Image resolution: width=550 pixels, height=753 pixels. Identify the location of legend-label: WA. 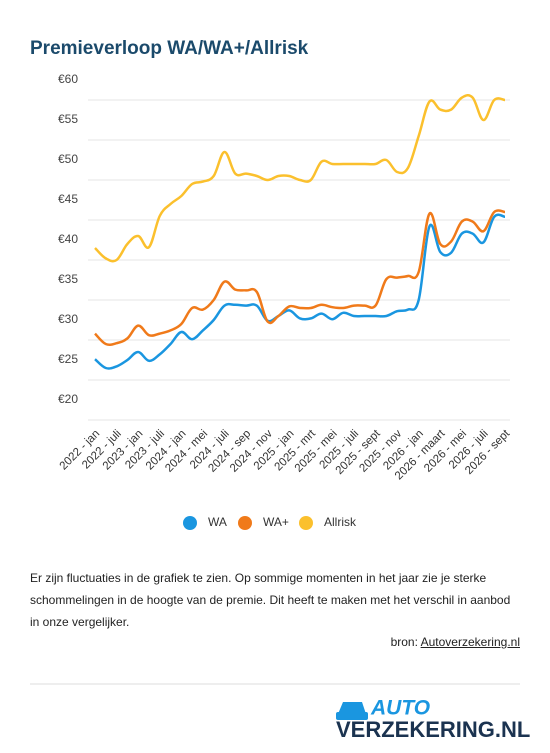
(217, 522).